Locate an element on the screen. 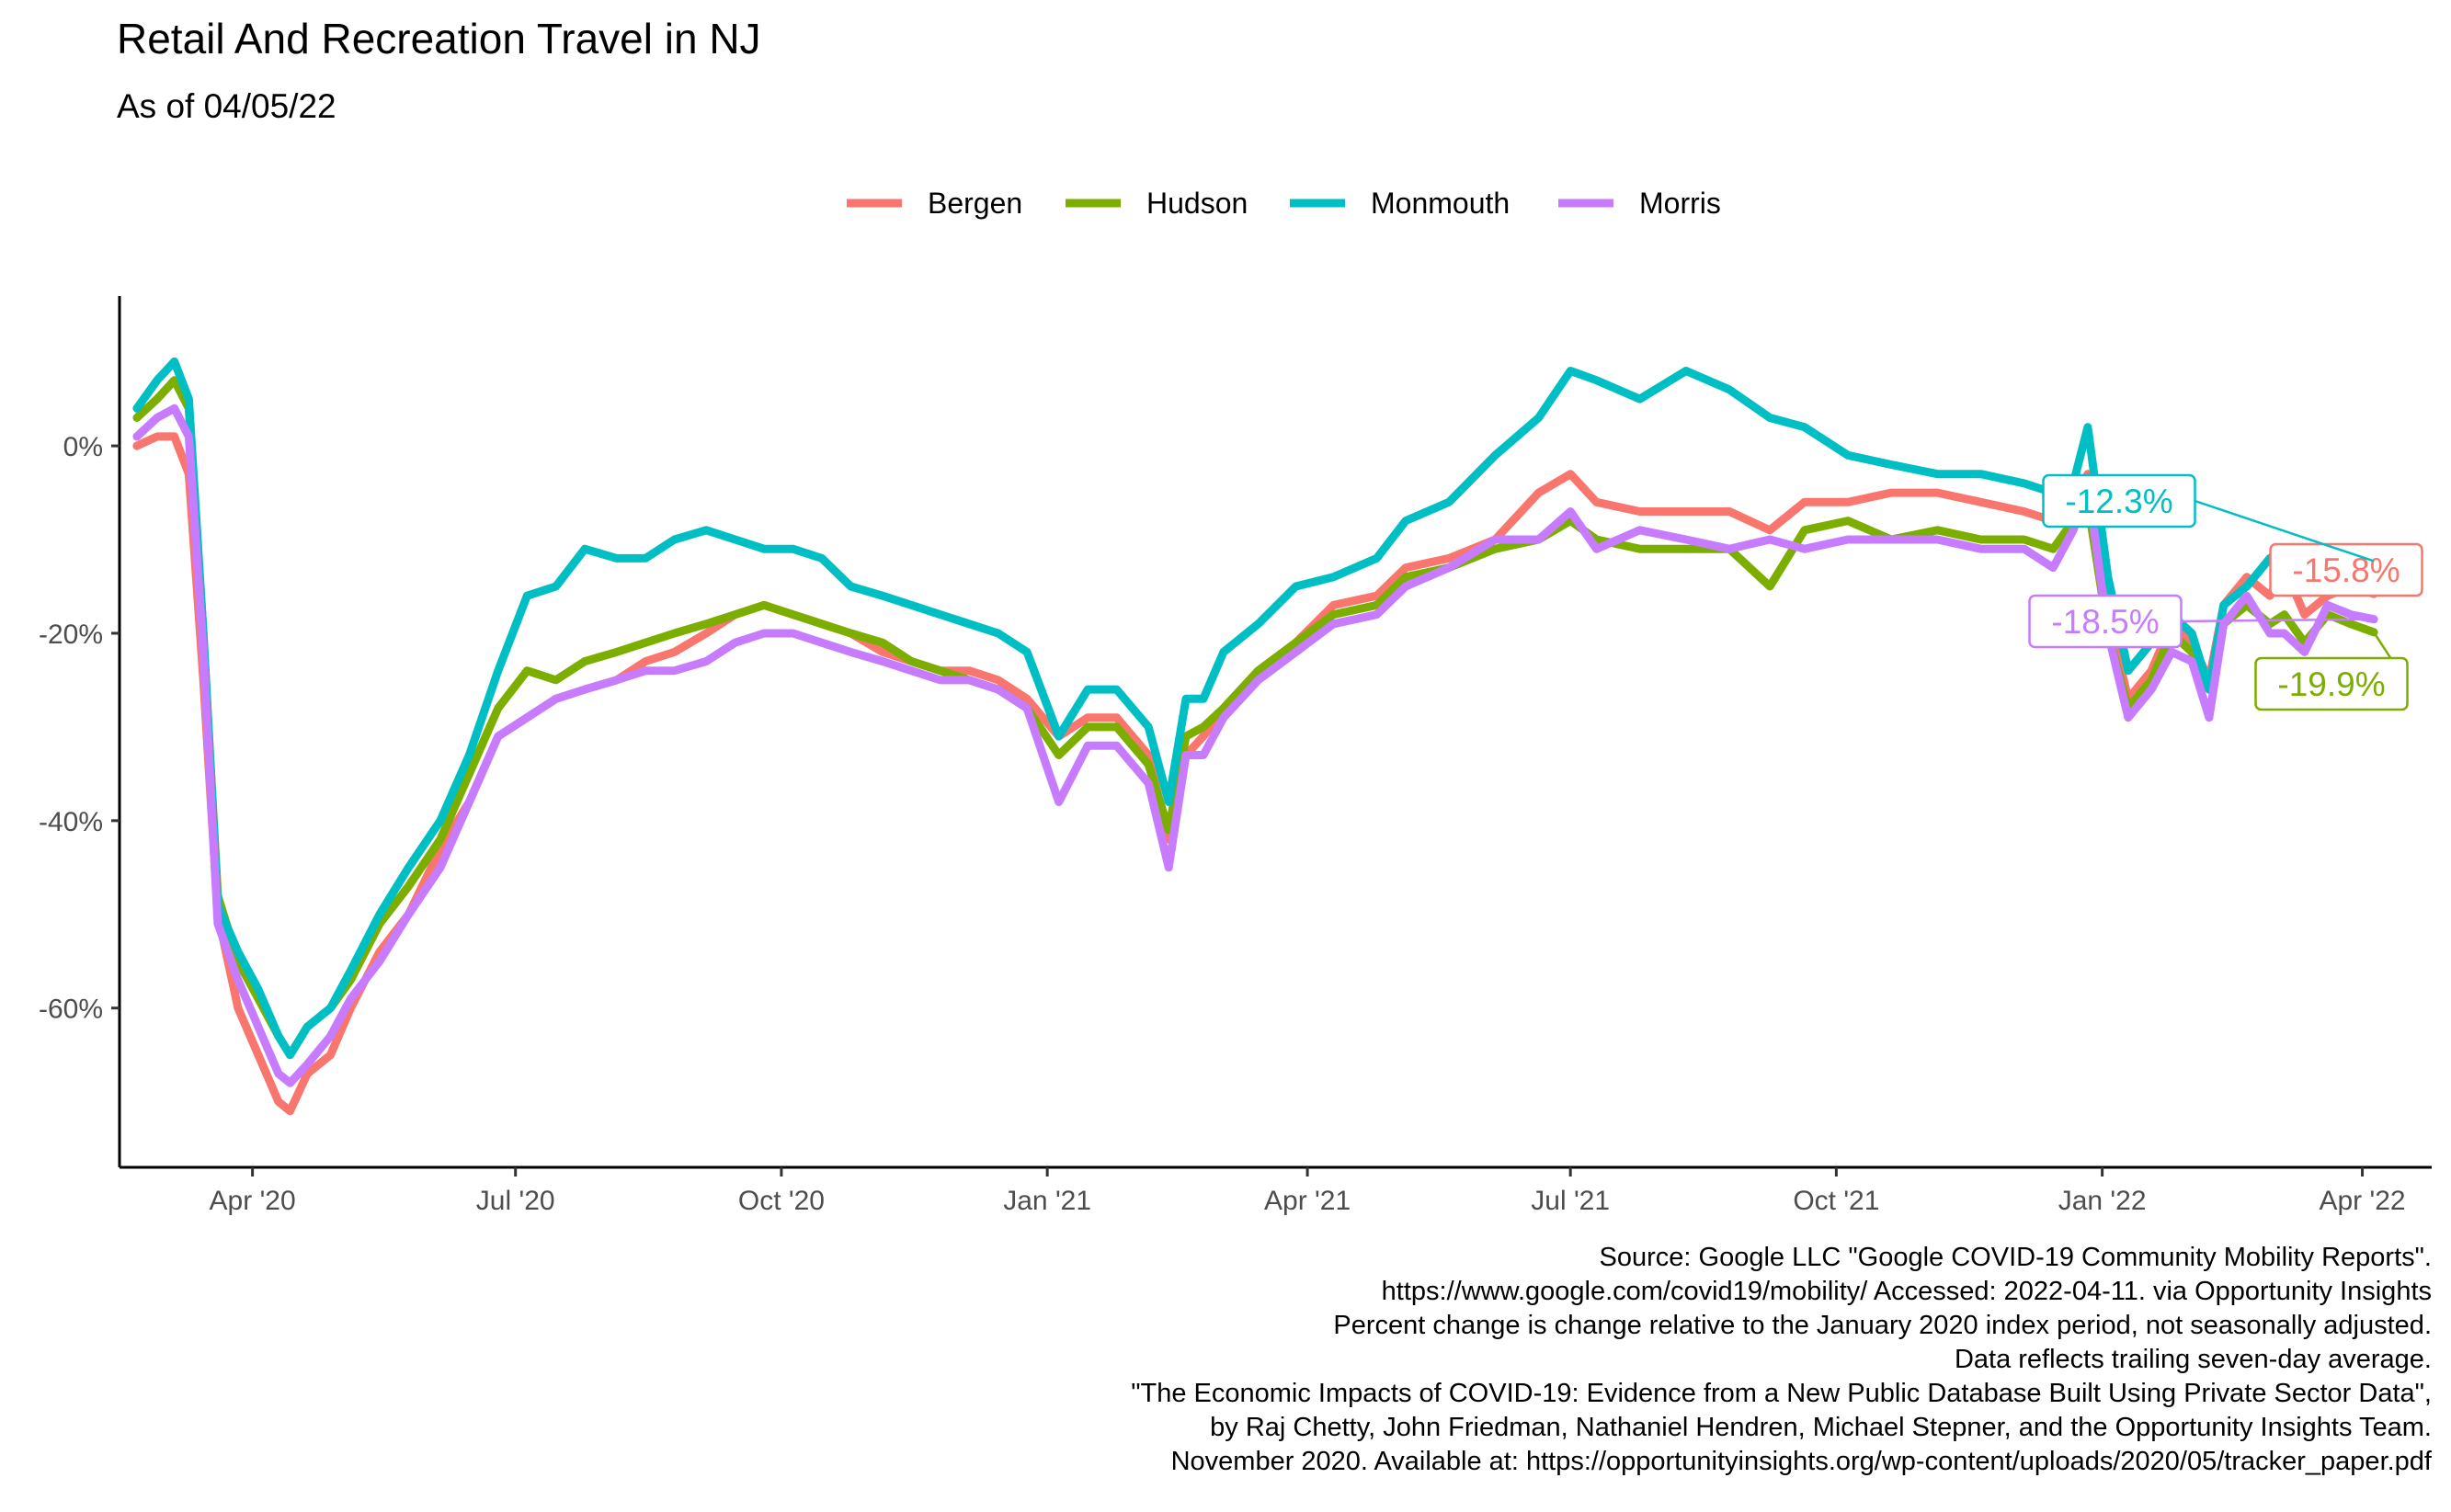 The height and width of the screenshot is (1512, 2451). x-tick-label: Oct '20 is located at coordinates (781, 1201).